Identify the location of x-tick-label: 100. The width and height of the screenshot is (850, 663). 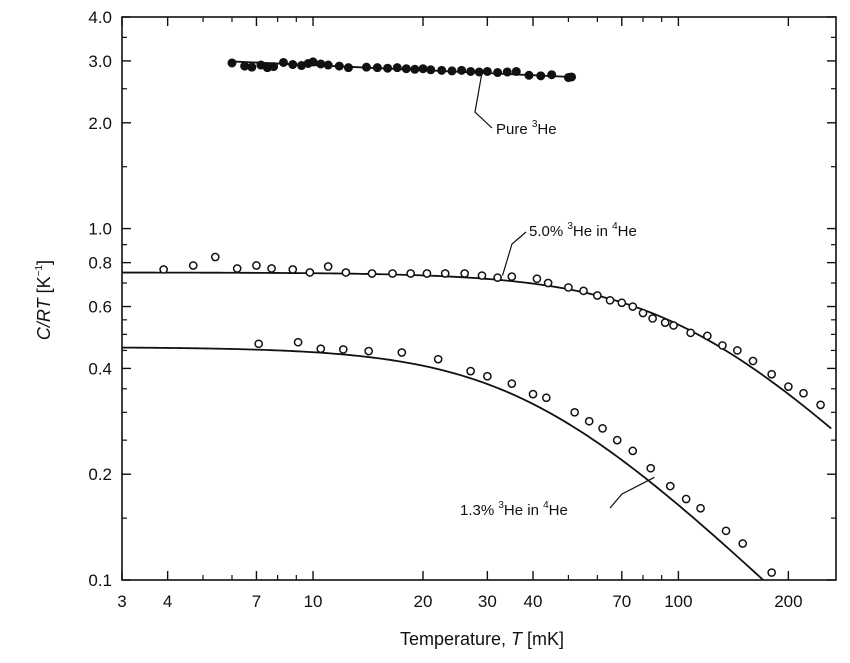
(678, 601).